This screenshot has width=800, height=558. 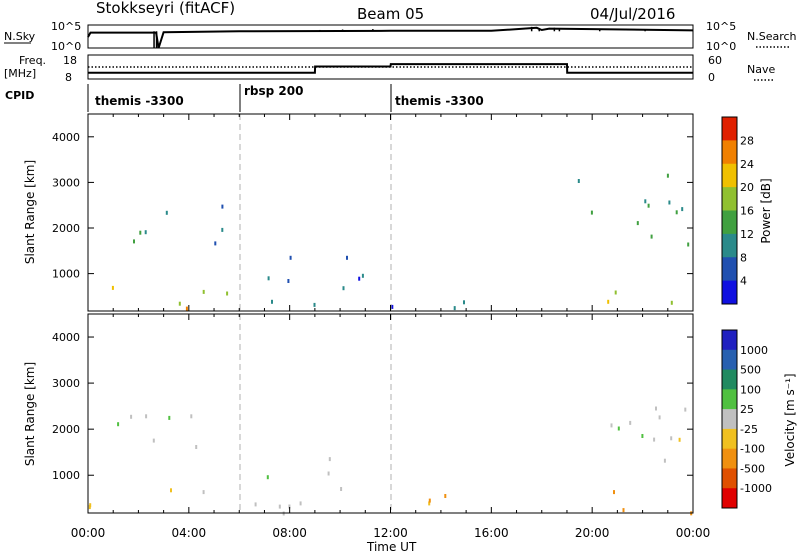 I want to click on x-tick-label: 12:00, so click(x=390, y=533).